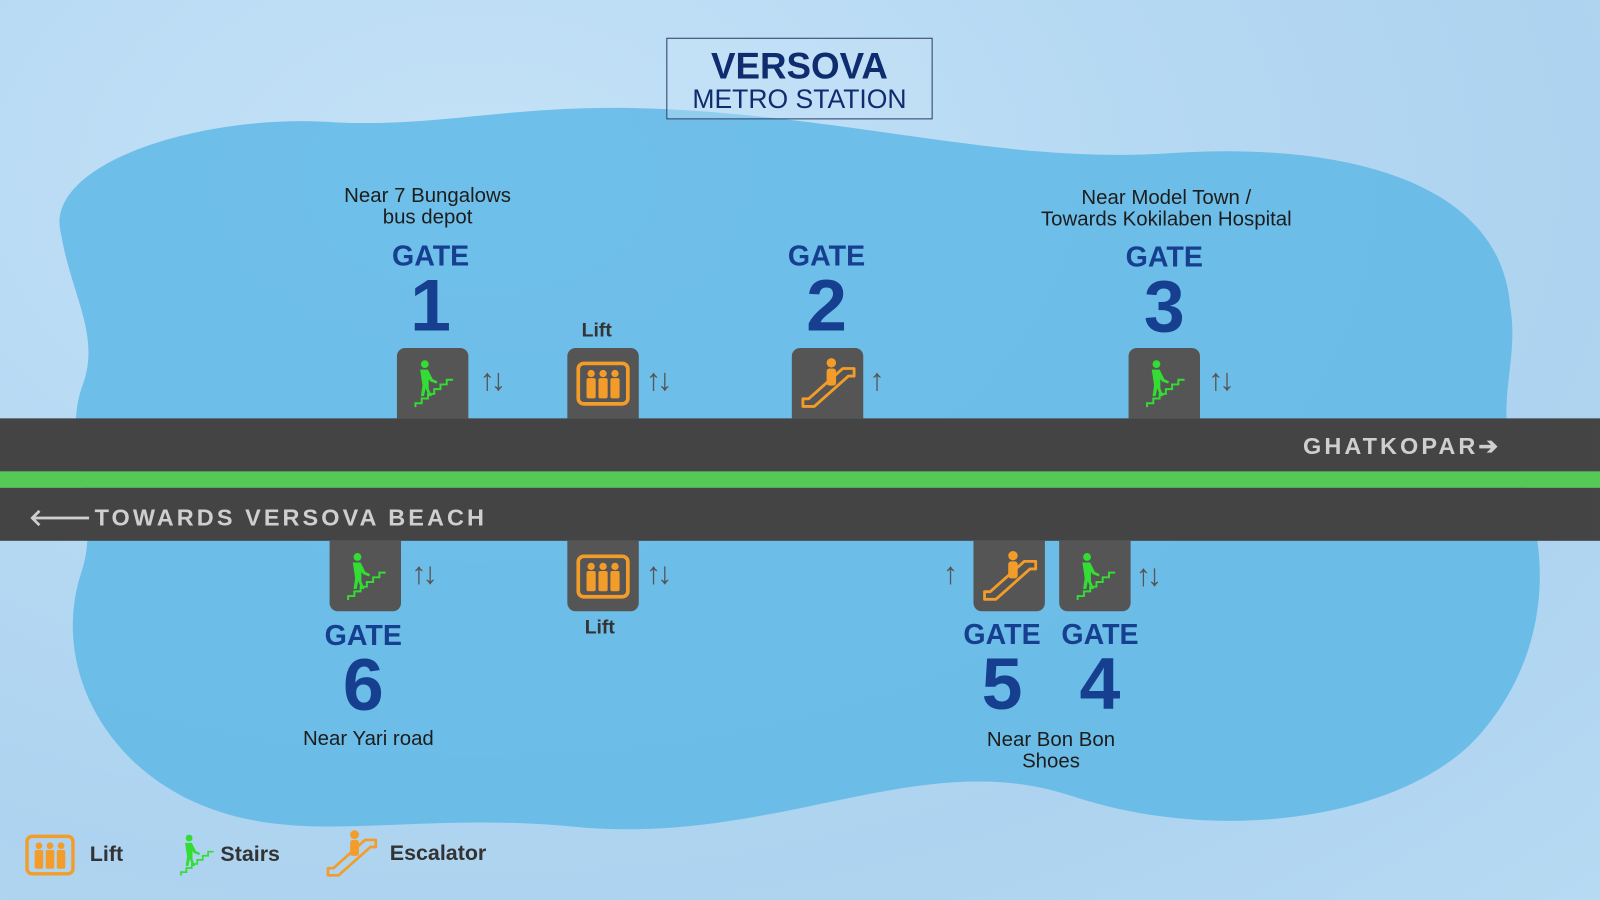 The width and height of the screenshot is (1600, 900). What do you see at coordinates (61, 517) in the screenshot?
I see `arrow-left-icon: 🡐` at bounding box center [61, 517].